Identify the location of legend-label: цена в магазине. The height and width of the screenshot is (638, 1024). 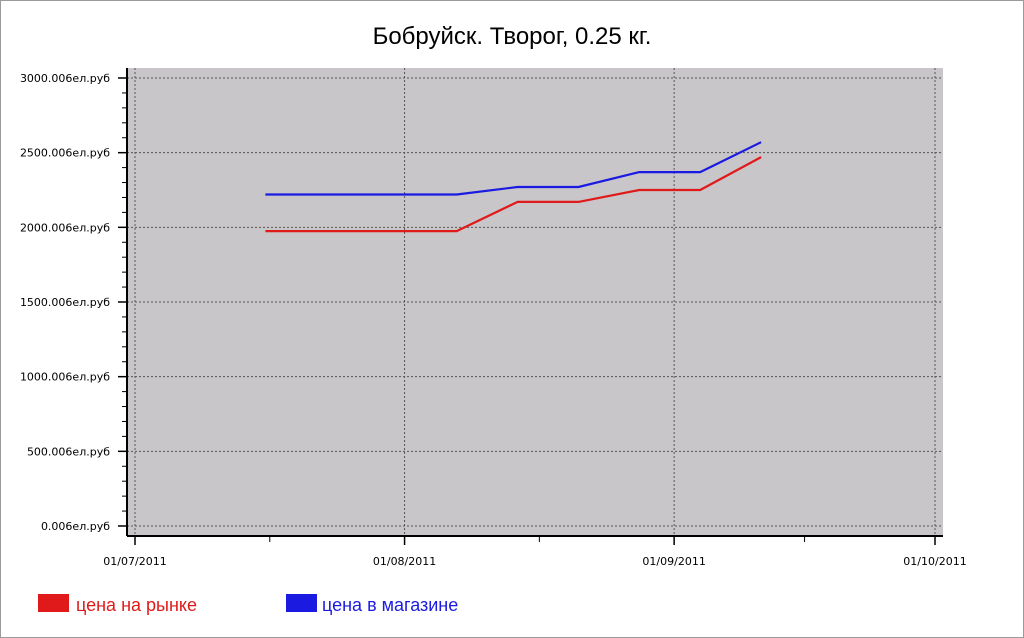
(390, 605).